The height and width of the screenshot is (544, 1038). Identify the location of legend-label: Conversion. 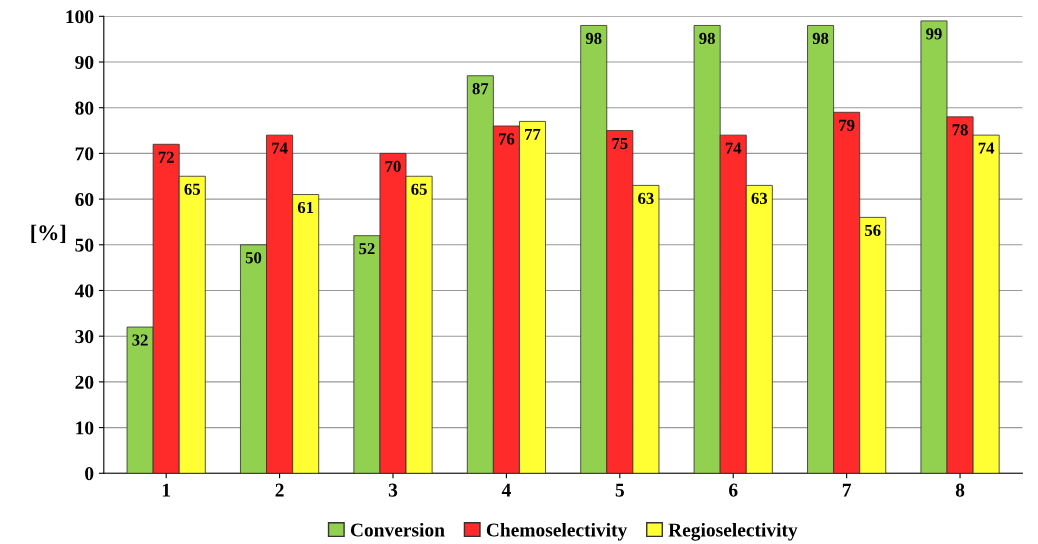
(397, 529).